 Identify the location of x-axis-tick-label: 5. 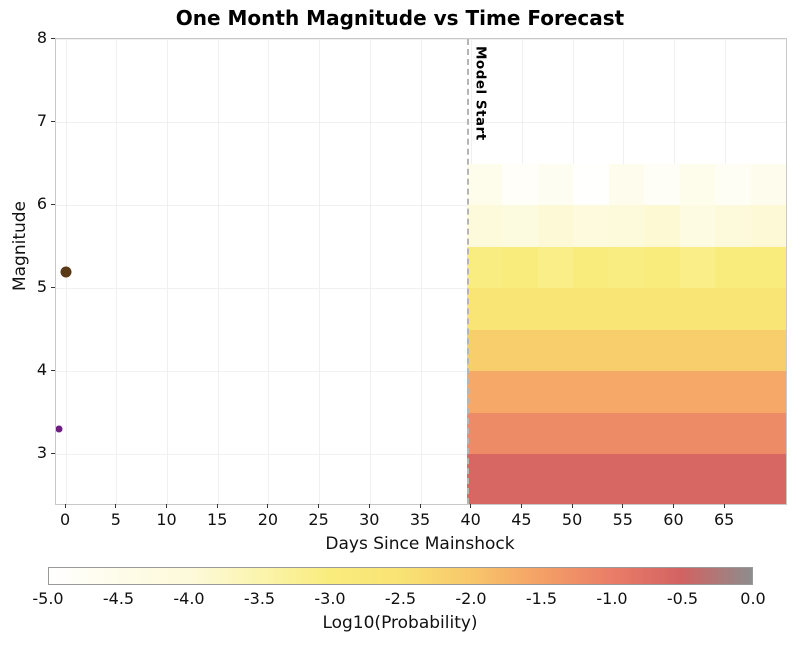
(115, 519).